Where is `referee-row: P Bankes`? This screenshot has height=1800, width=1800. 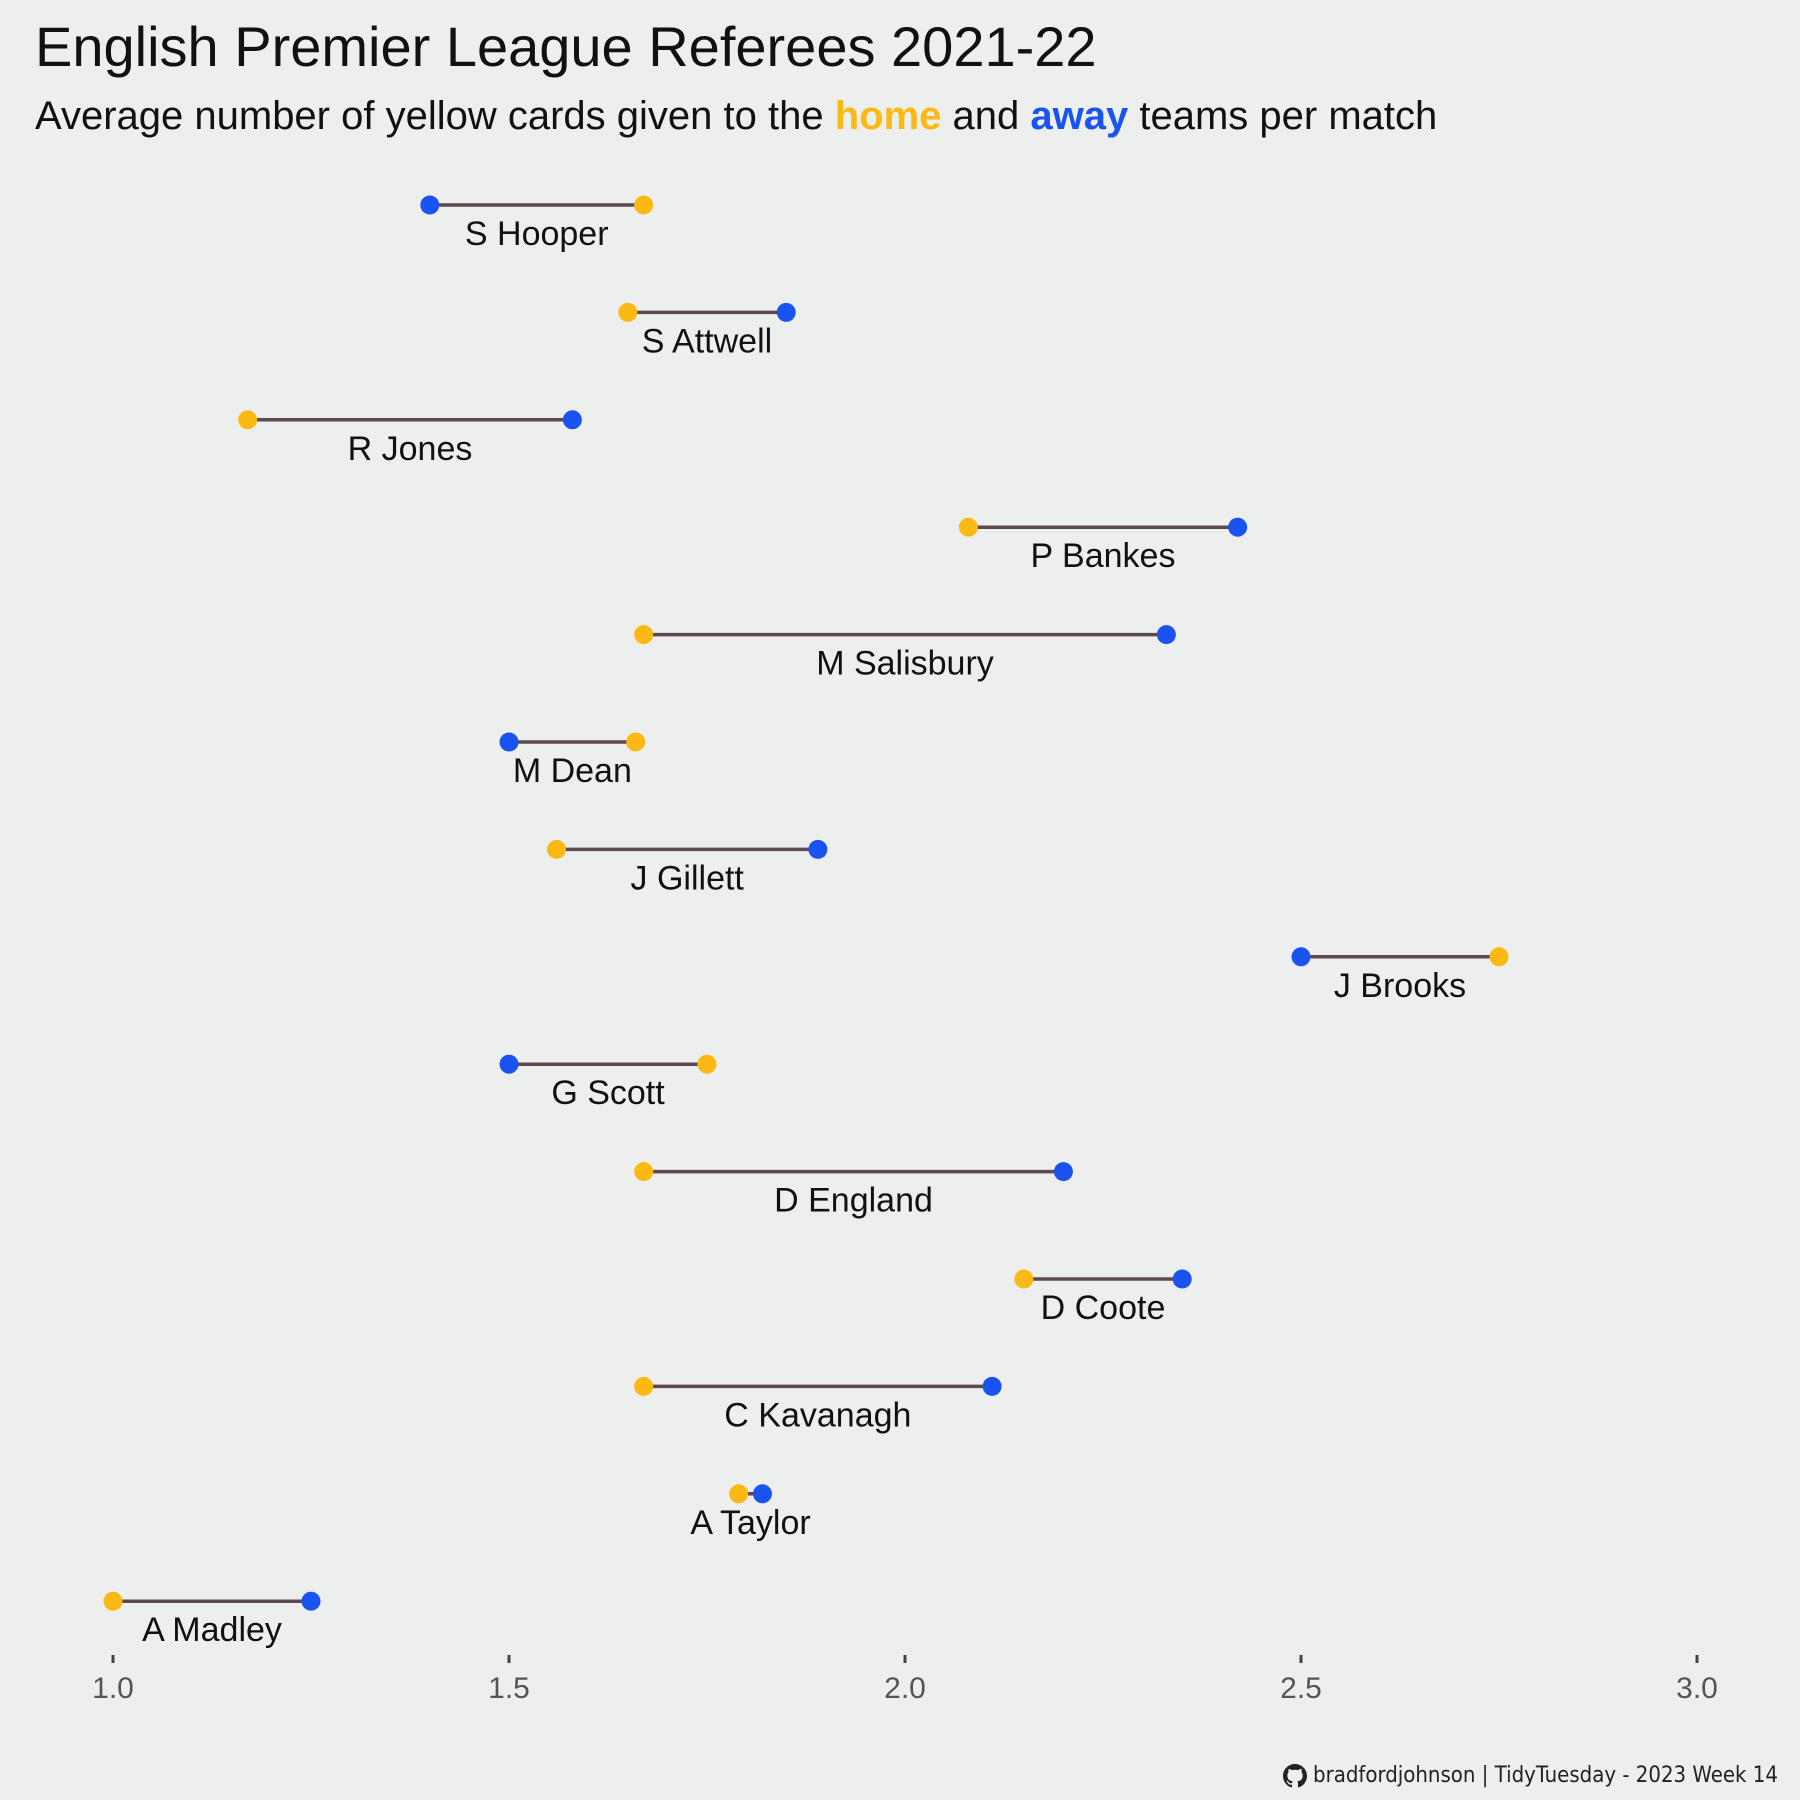
referee-row: P Bankes is located at coordinates (1103, 546).